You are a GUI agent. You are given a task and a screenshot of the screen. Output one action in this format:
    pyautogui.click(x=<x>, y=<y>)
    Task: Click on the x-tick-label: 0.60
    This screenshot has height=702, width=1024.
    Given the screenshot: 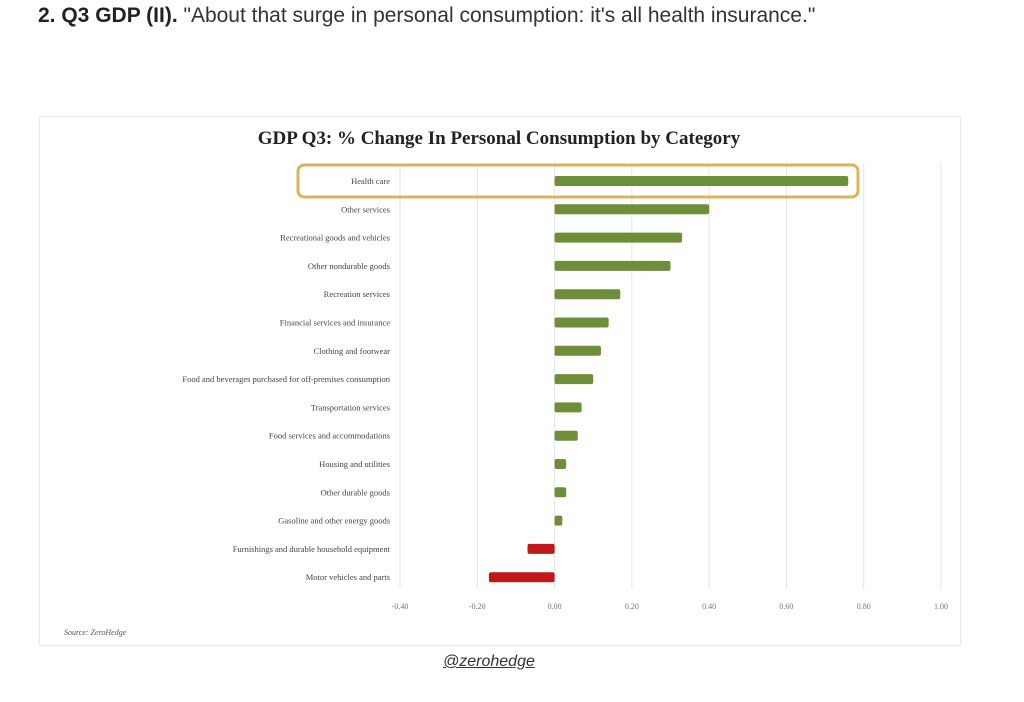 What is the action you would take?
    pyautogui.click(x=786, y=606)
    